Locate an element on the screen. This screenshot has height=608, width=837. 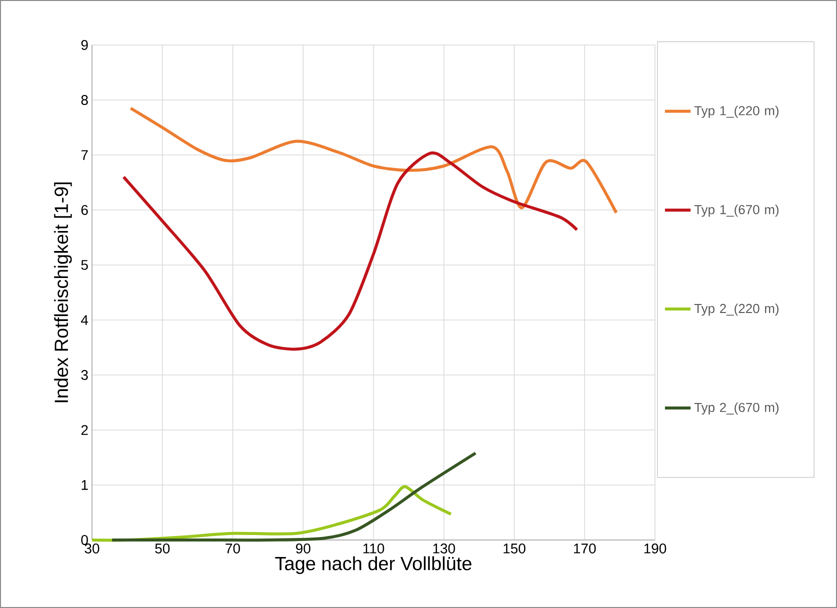
x-tick-label: 170 is located at coordinates (585, 549).